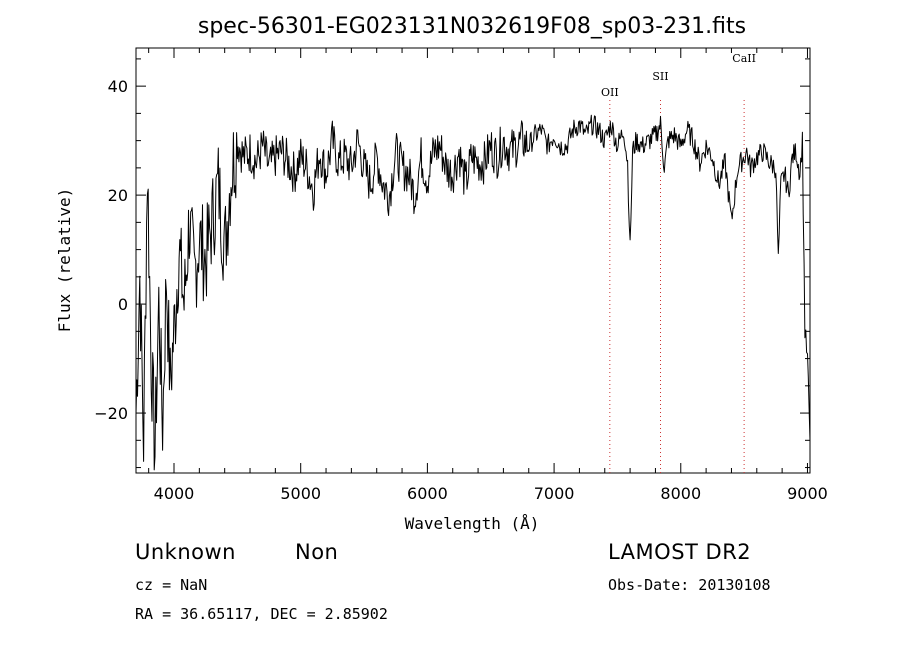 This screenshot has width=900, height=650. I want to click on x-tick-label: 8000, so click(680, 493).